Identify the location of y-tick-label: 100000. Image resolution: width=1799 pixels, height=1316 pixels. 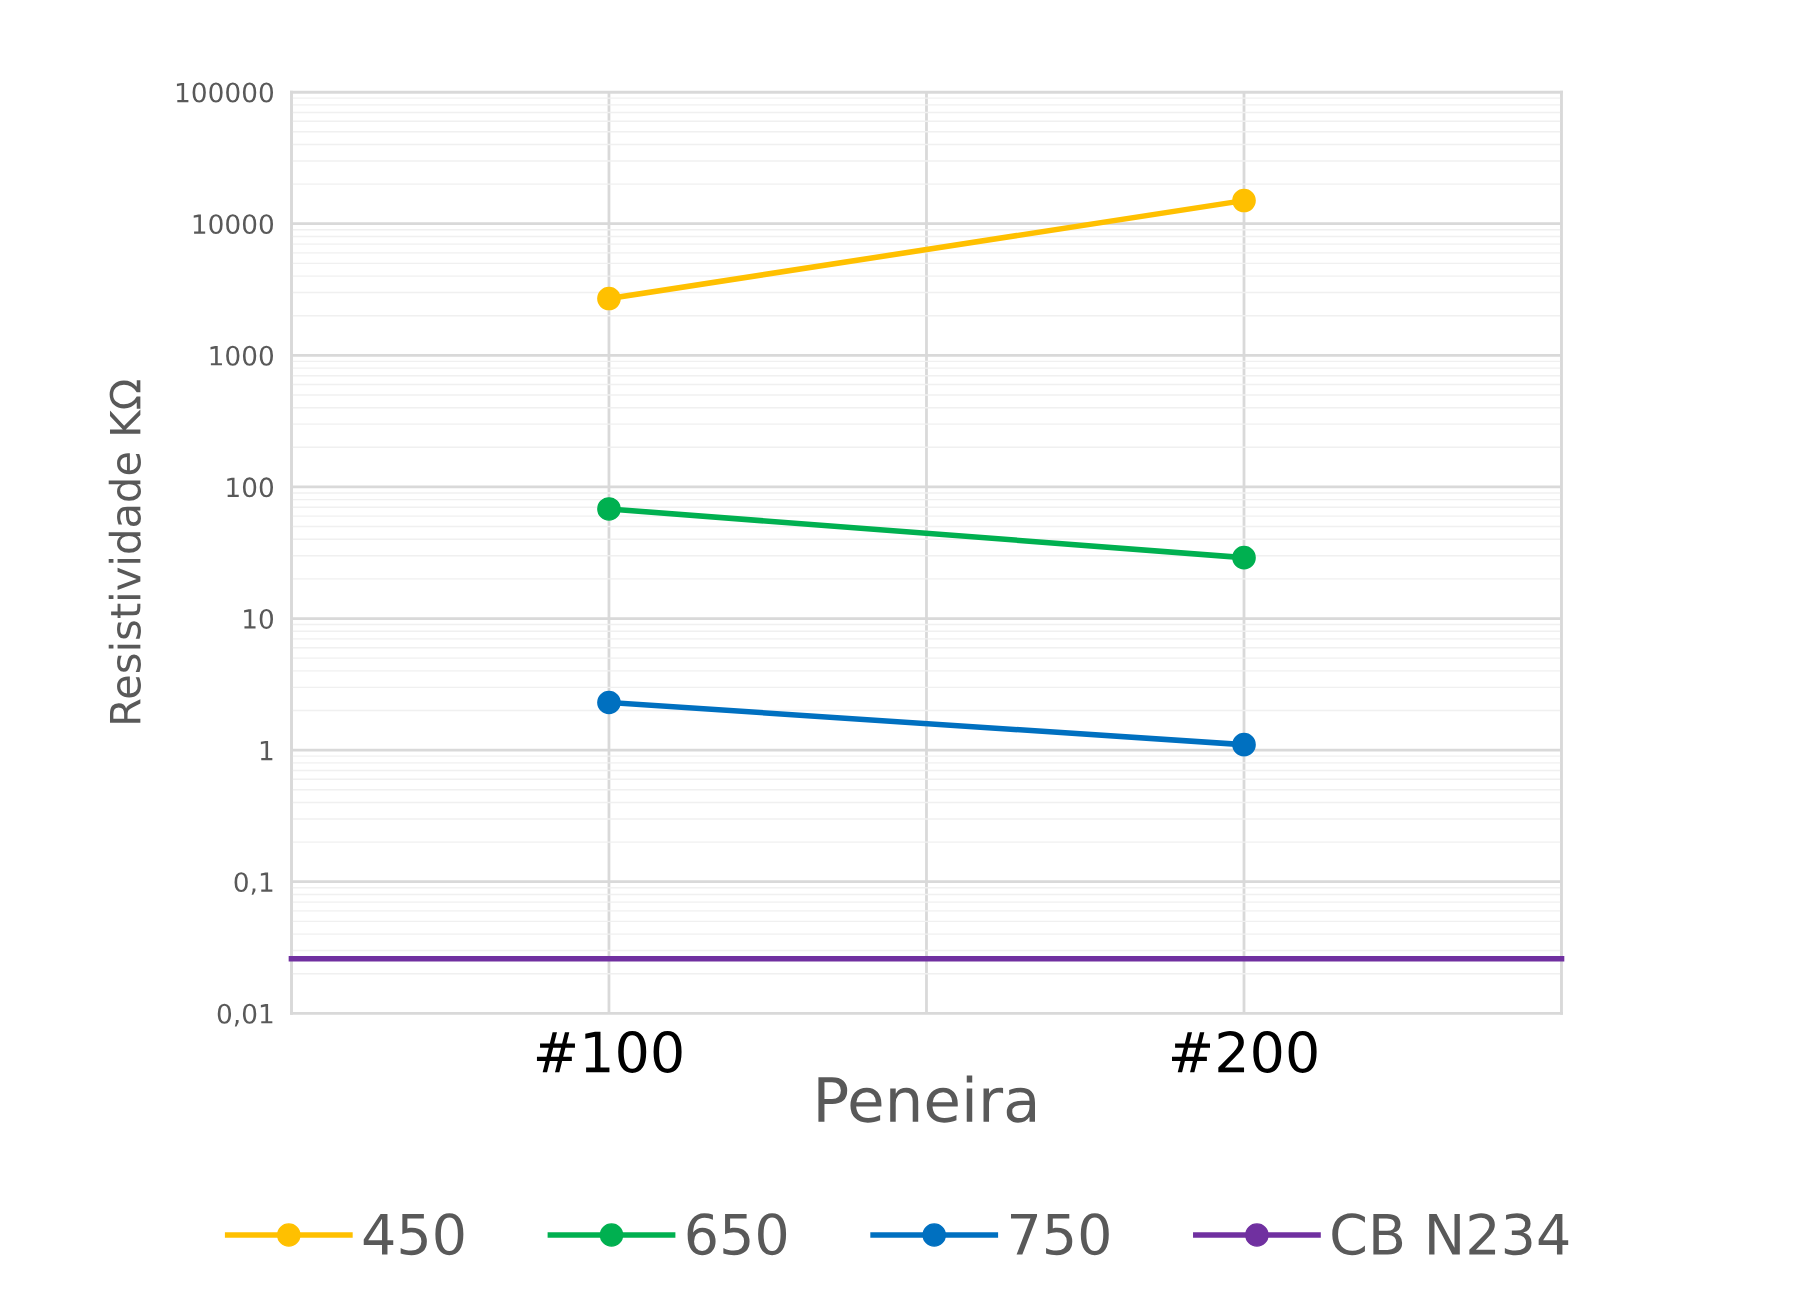
(225, 92).